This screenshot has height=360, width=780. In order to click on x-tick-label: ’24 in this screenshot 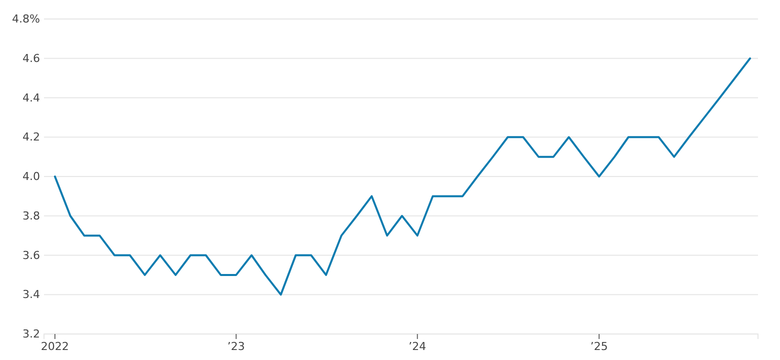, I will do `click(417, 346)`.